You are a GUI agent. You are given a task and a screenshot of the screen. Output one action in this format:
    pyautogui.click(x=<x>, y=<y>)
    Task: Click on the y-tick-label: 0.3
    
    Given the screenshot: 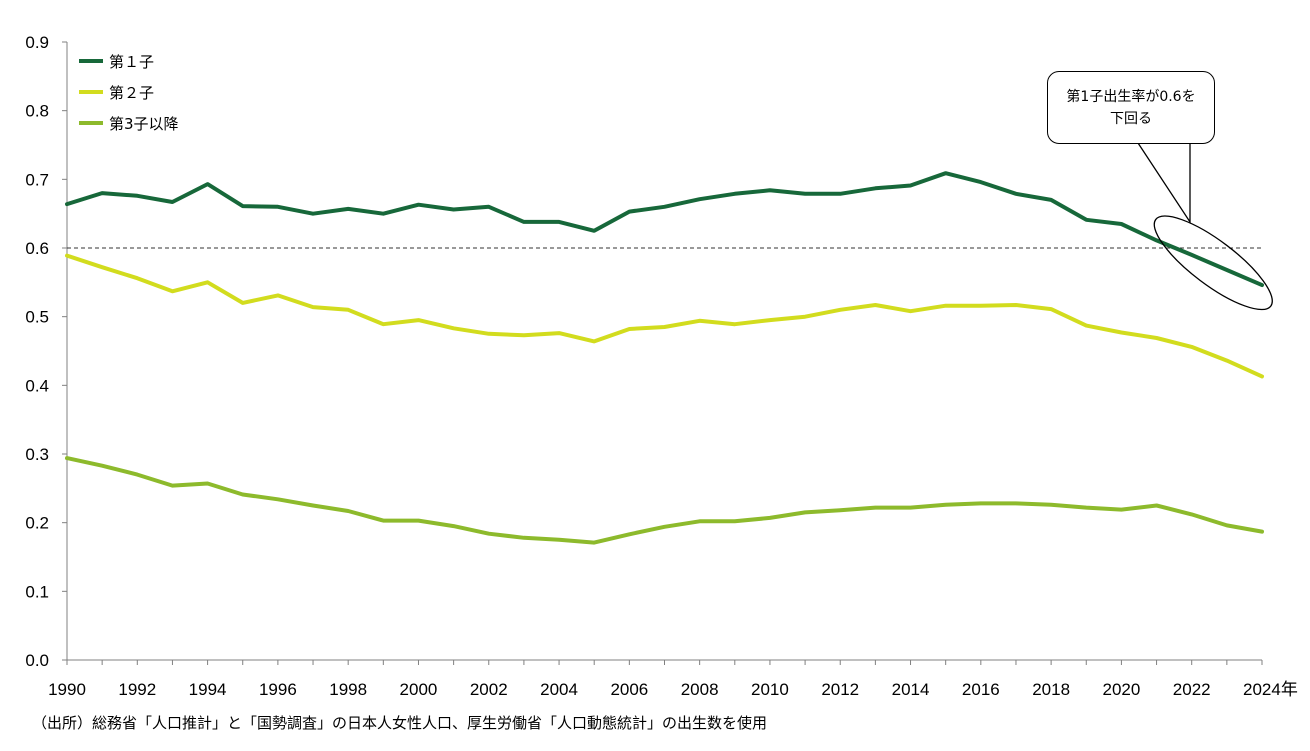 What is the action you would take?
    pyautogui.click(x=37, y=454)
    